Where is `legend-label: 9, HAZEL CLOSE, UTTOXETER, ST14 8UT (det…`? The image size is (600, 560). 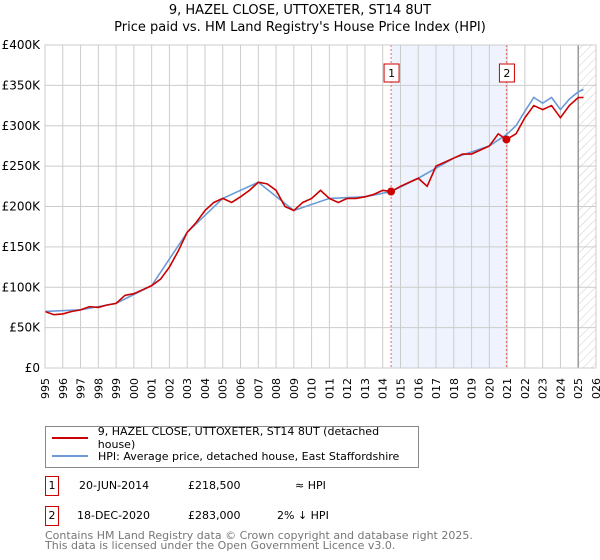
legend-label: 9, HAZEL CLOSE, UTTOXETER, ST14 8UT (det… is located at coordinates (238, 438).